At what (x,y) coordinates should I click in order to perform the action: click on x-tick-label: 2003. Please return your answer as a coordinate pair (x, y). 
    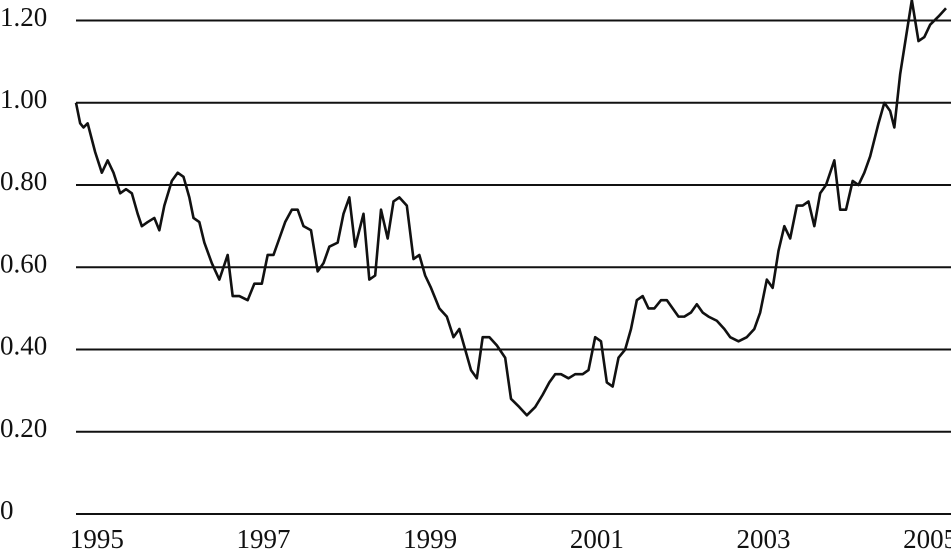
    Looking at the image, I should click on (764, 539).